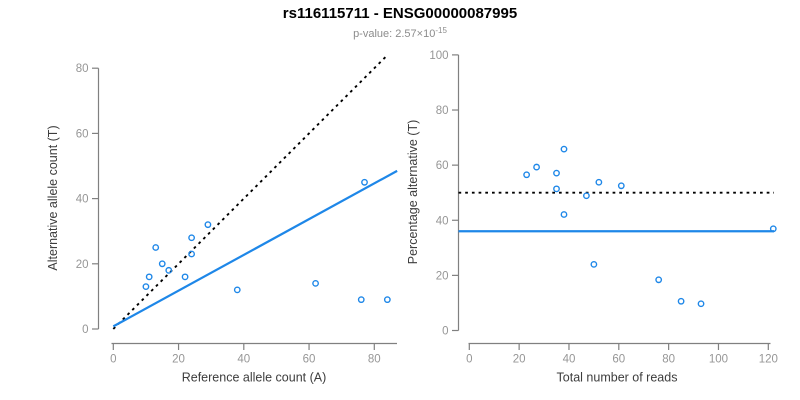 This screenshot has height=400, width=800. Describe the element at coordinates (441, 30) in the screenshot. I see `pvalue-exponent: -15` at that location.